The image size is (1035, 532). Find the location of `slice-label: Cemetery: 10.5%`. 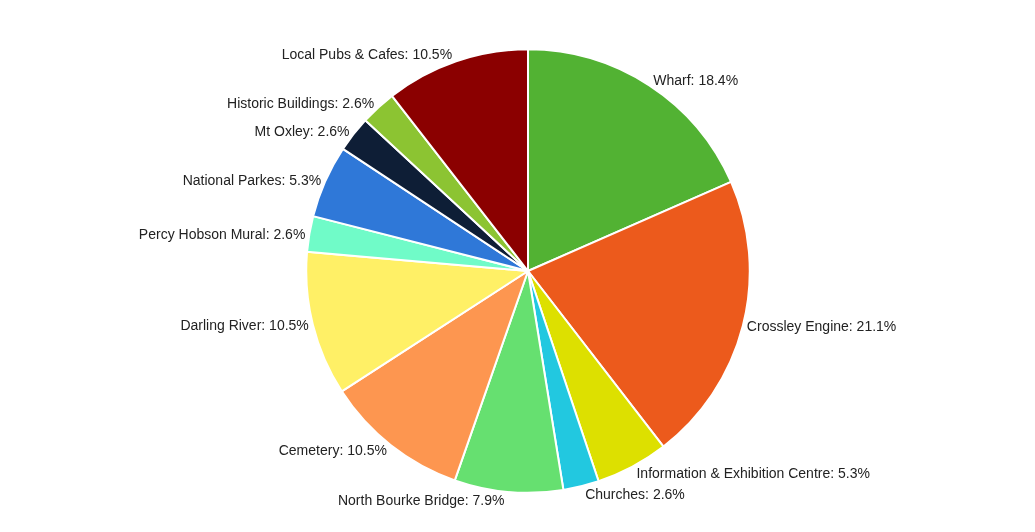

slice-label: Cemetery: 10.5% is located at coordinates (332, 450).